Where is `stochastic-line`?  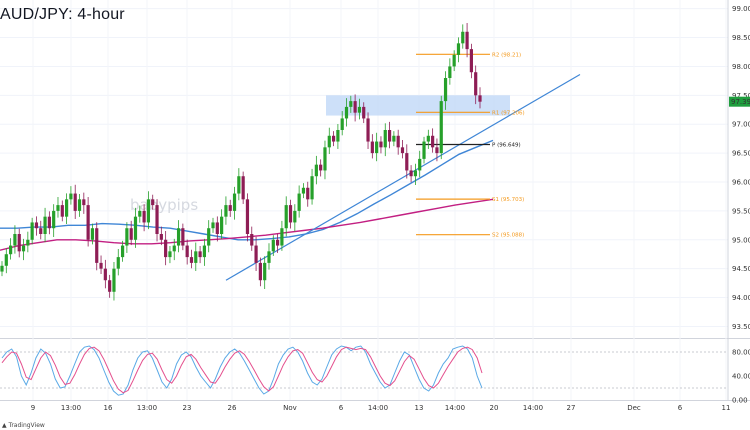
stochastic-line is located at coordinates (242, 370).